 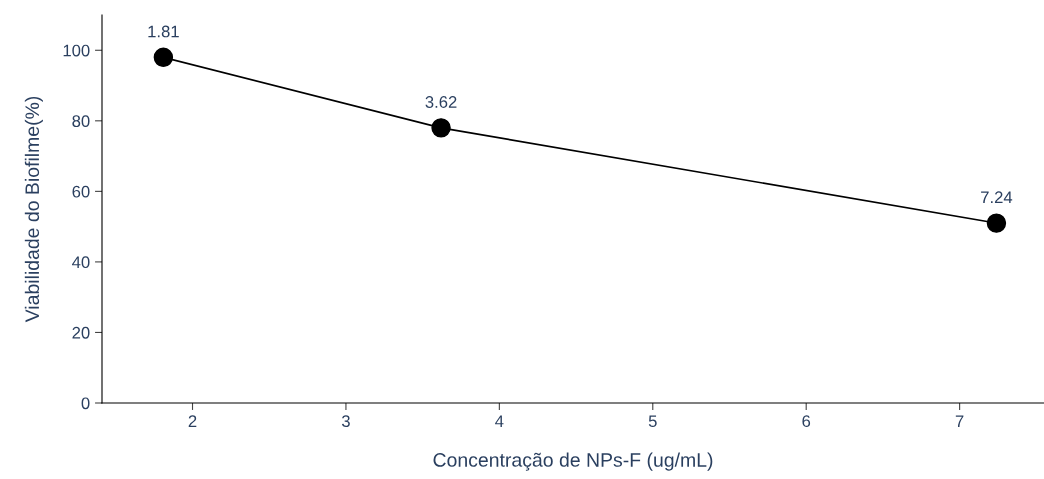 I want to click on y-tick-label: 0, so click(x=85, y=403).